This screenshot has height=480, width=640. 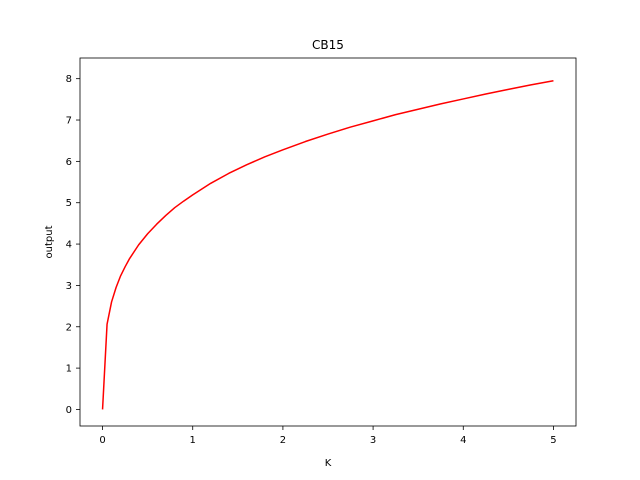 What do you see at coordinates (69, 327) in the screenshot?
I see `y-tick-label: 2` at bounding box center [69, 327].